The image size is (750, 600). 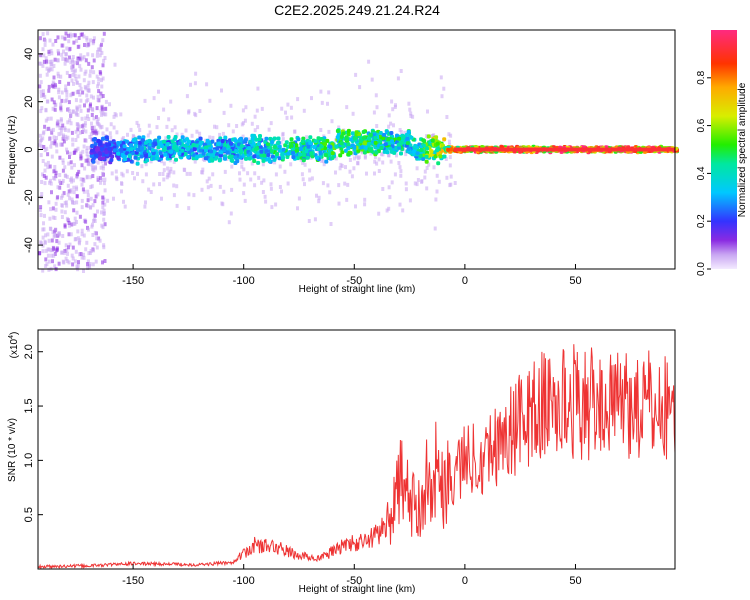 I want to click on y-tick-label: -20, so click(x=29, y=197).